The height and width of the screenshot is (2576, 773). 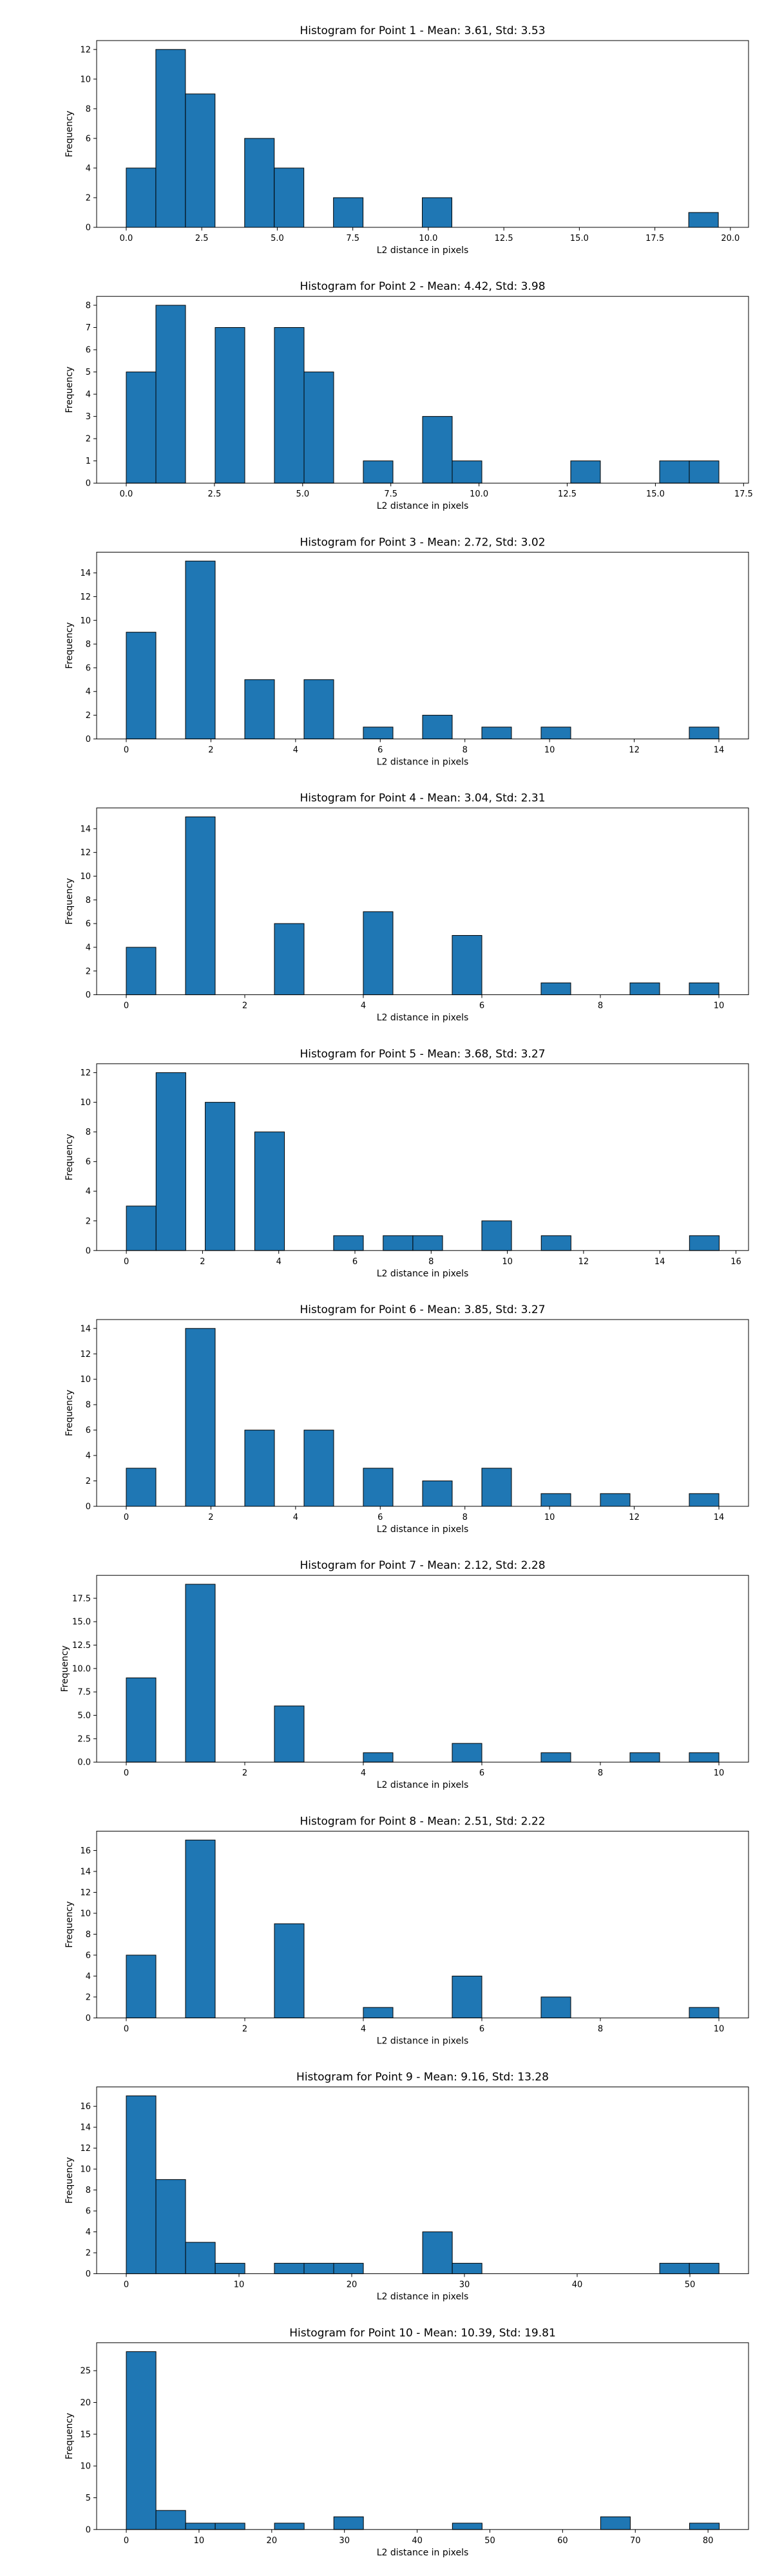 What do you see at coordinates (577, 2285) in the screenshot?
I see `x-tick-label: 40` at bounding box center [577, 2285].